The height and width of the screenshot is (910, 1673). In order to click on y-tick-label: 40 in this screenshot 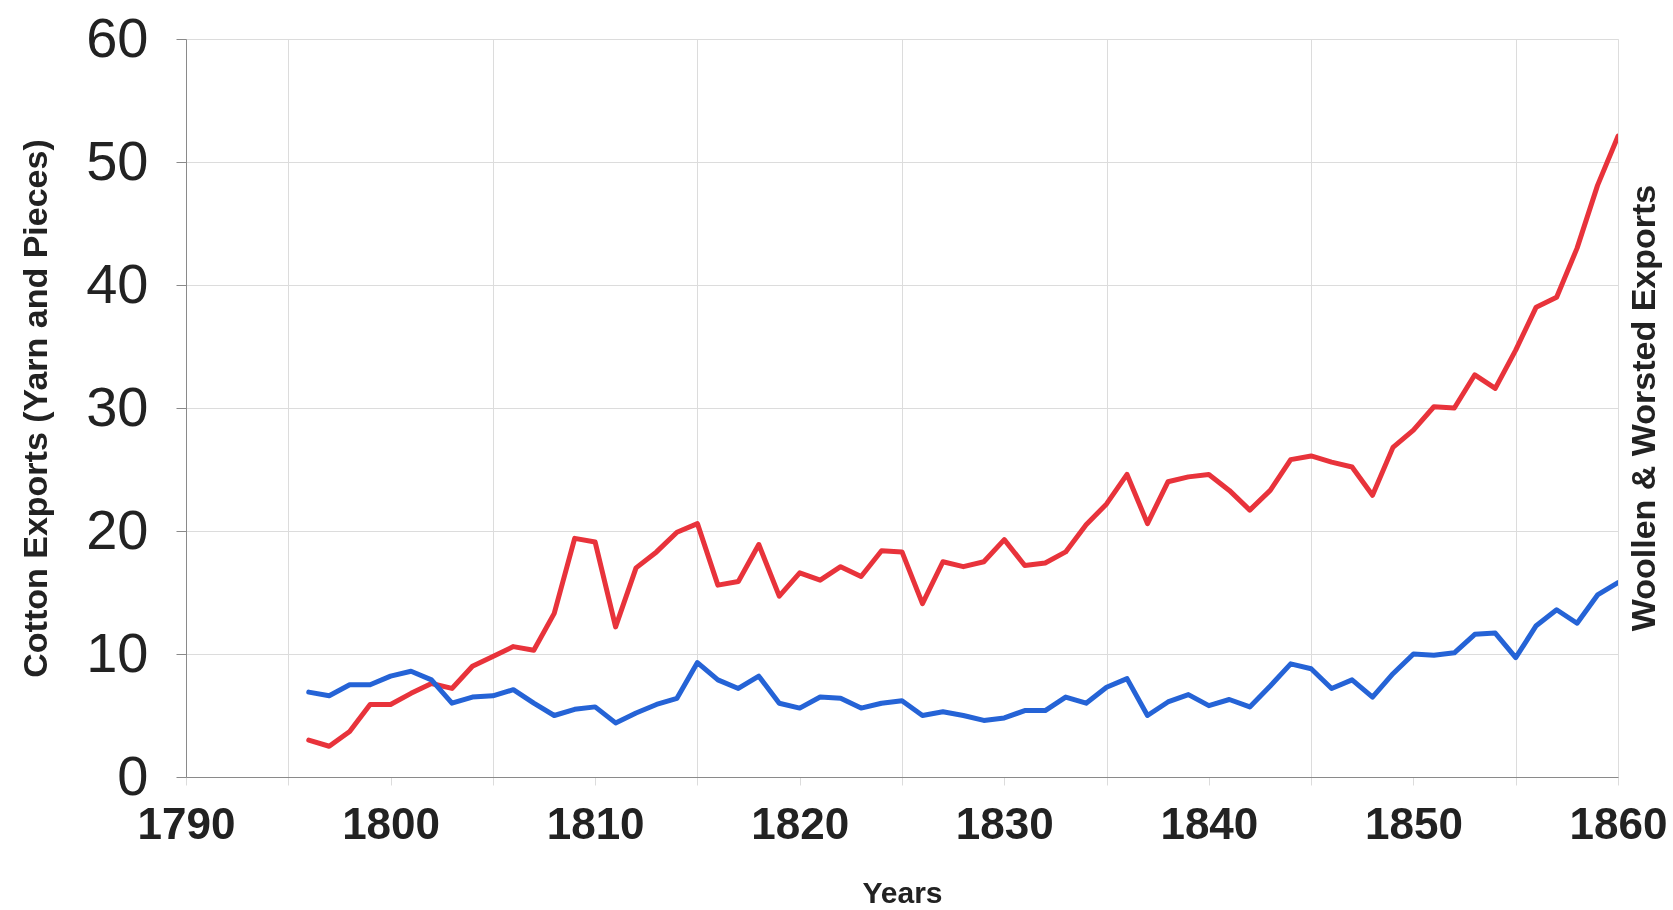, I will do `click(117, 283)`.